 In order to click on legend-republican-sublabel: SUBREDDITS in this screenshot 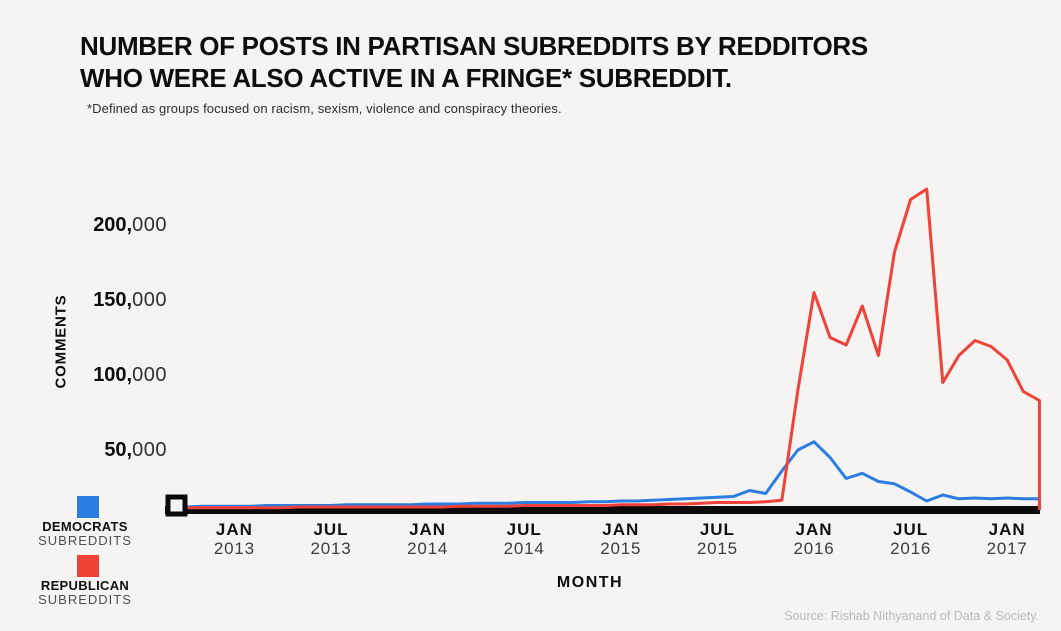, I will do `click(85, 599)`.